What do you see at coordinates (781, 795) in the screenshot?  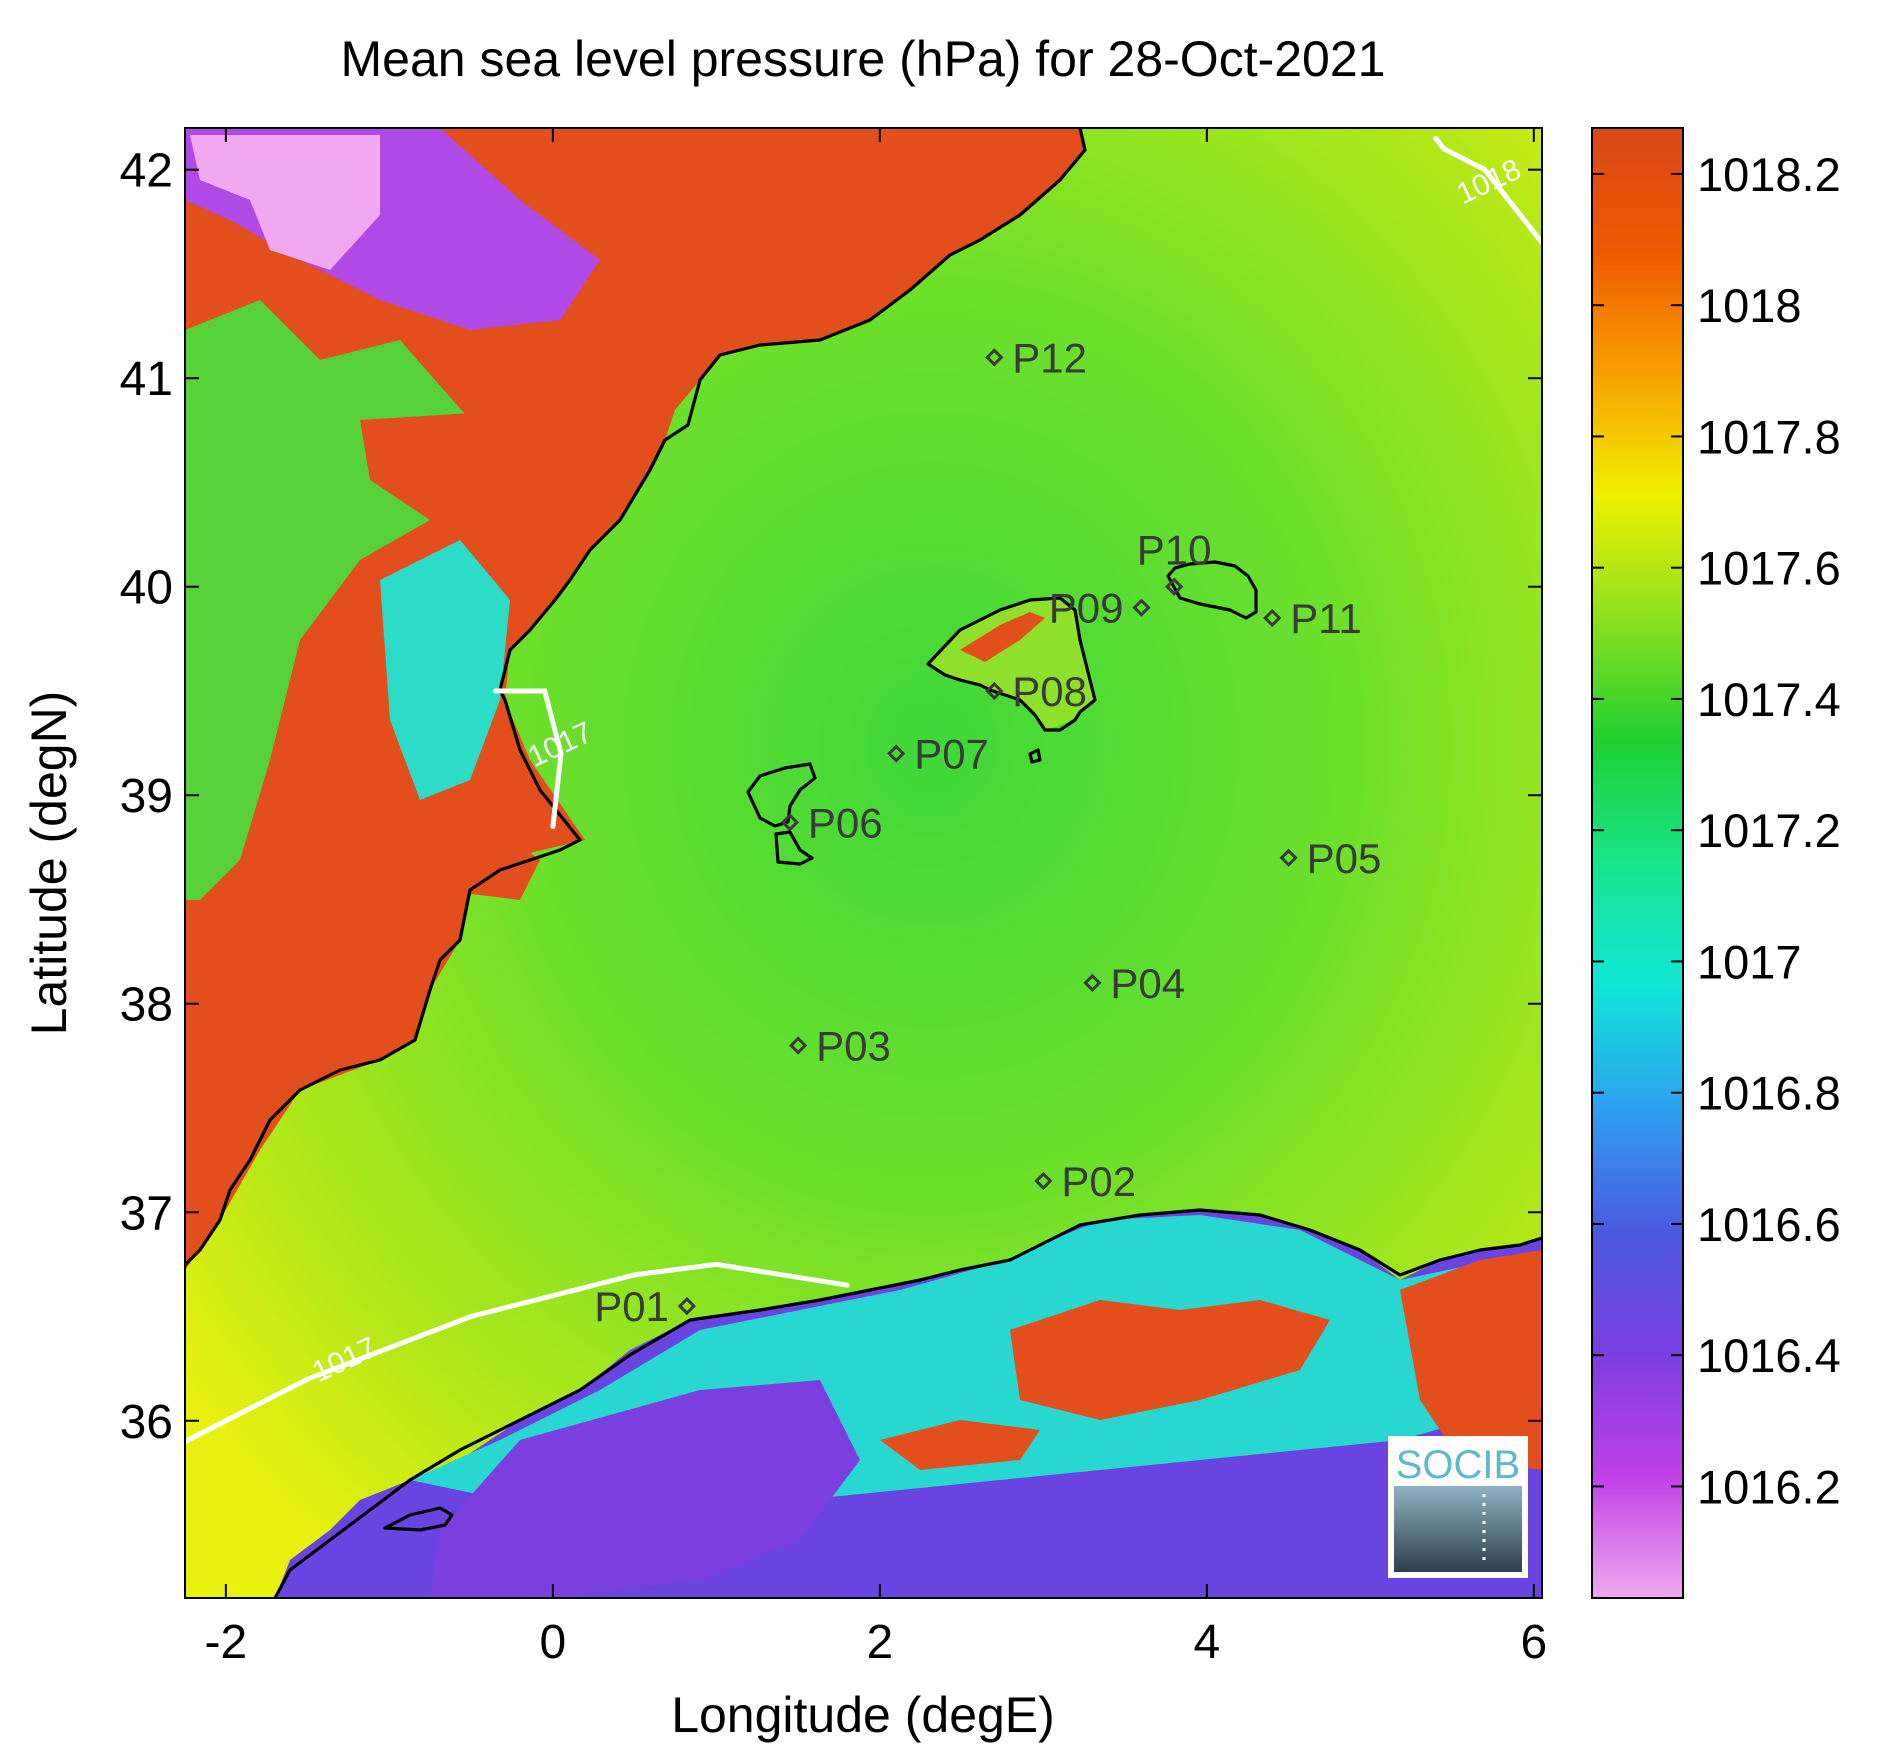 I see `coastline-ibiza` at bounding box center [781, 795].